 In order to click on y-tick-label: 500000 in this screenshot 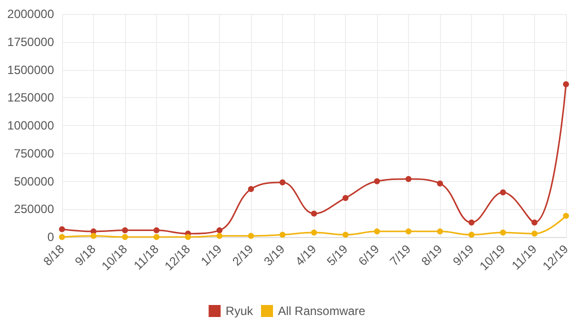, I will do `click(34, 181)`.